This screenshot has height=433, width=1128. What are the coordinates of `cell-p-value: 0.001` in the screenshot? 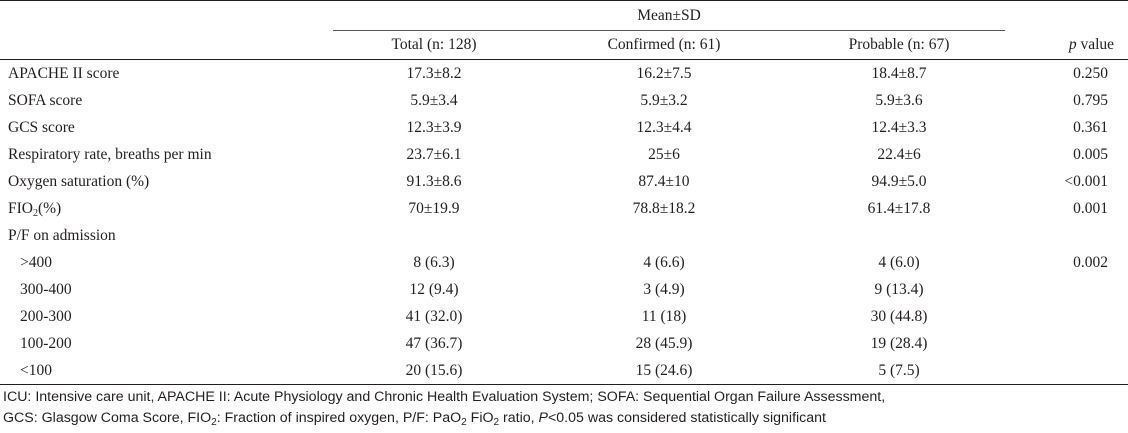 It's located at (1091, 208).